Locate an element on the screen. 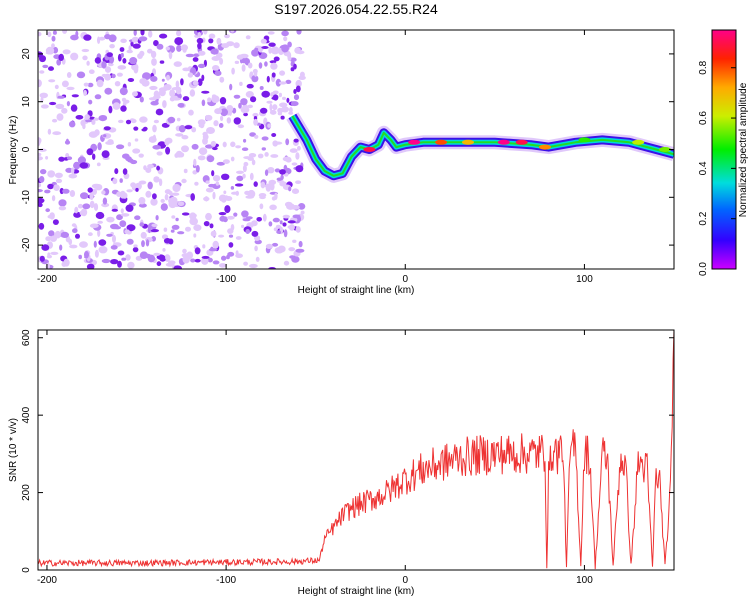 The image size is (750, 600). figure-title: S197.2026.054.22.55.R24 is located at coordinates (356, 9).